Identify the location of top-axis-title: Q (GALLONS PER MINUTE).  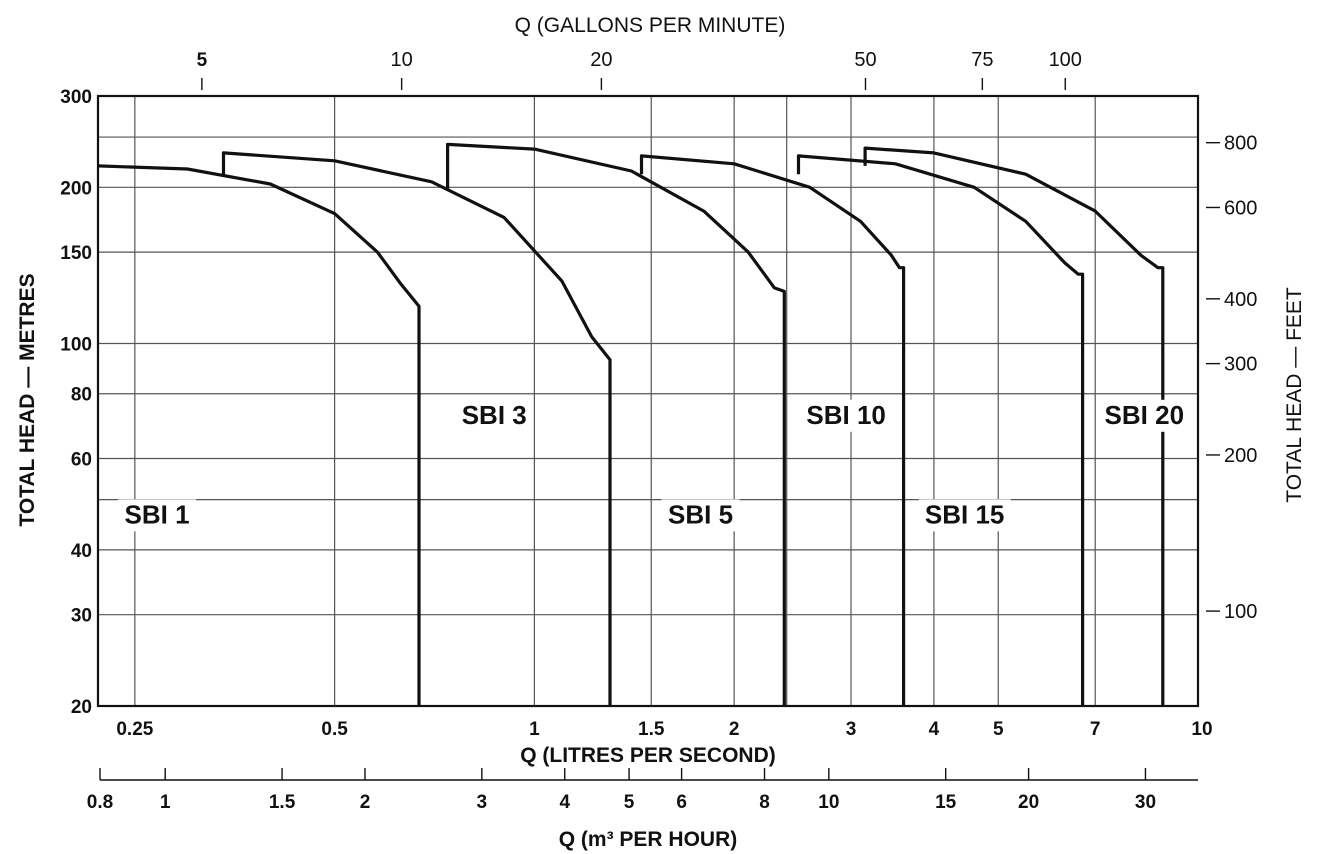
(650, 25).